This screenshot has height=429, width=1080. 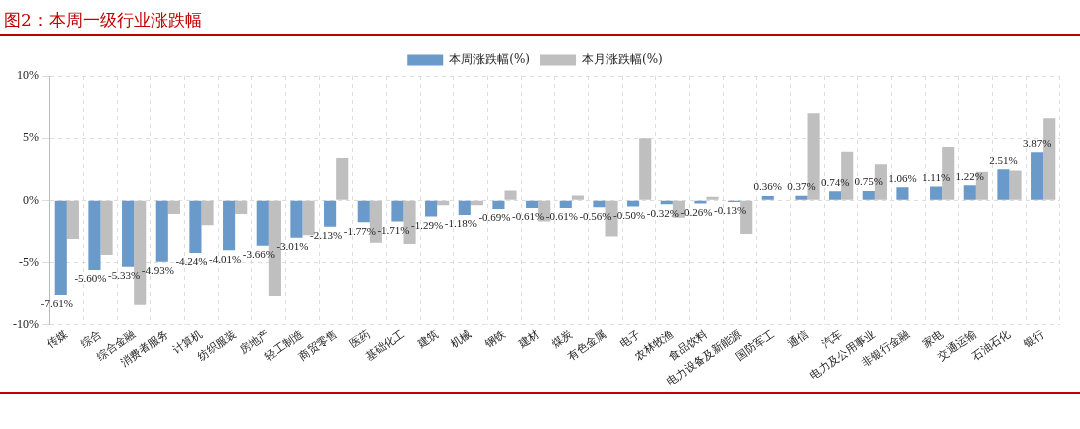 What do you see at coordinates (1033, 339) in the screenshot?
I see `x-tick-label: 银行` at bounding box center [1033, 339].